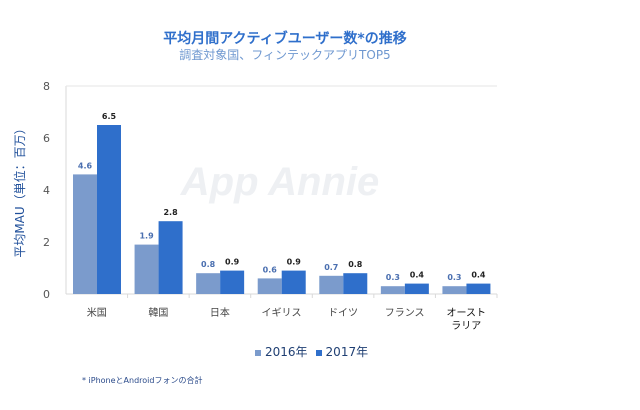 This screenshot has height=410, width=640. Describe the element at coordinates (158, 313) in the screenshot. I see `x-tick-label: 韓国` at that location.